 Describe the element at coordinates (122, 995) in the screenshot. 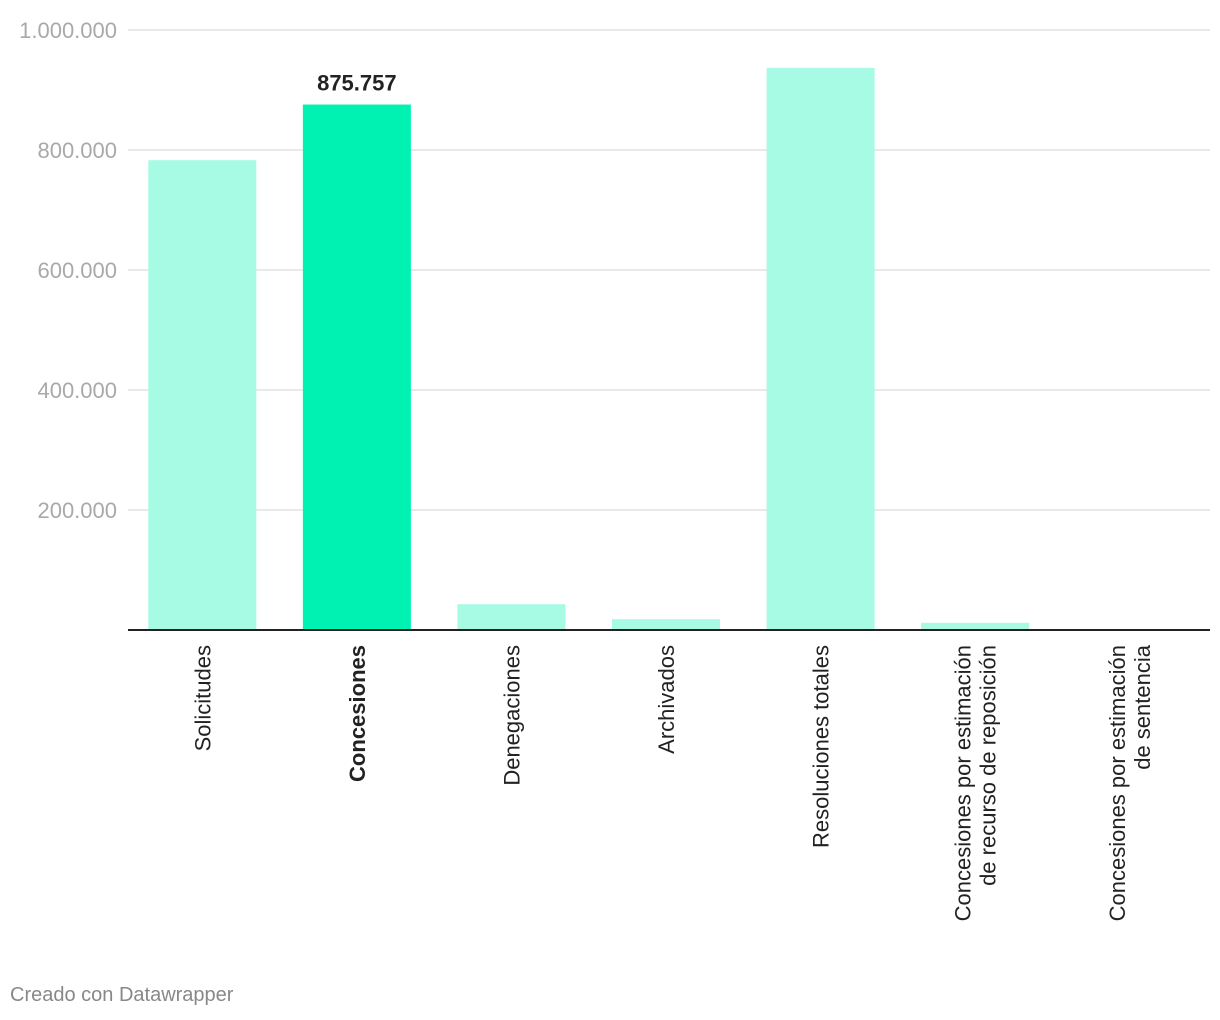

I see `footer-credit: Creado con Datawrapper` at that location.